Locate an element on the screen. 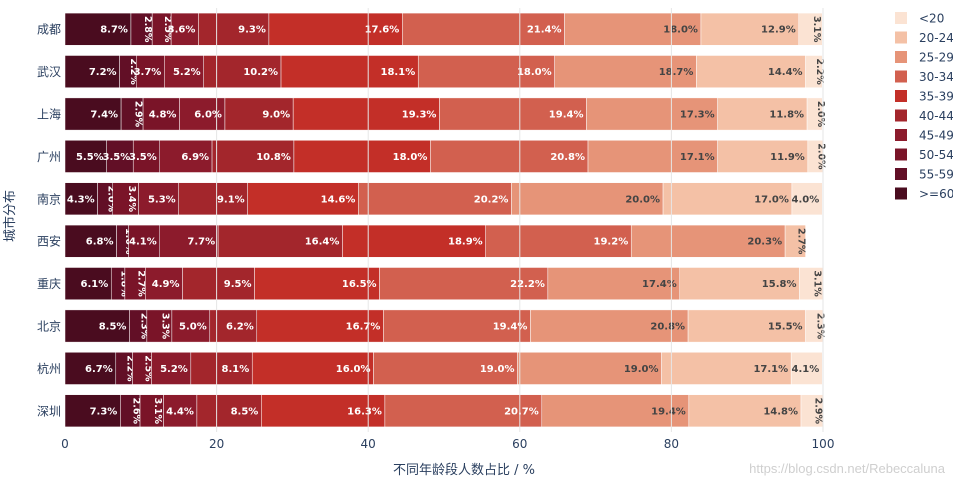 Image resolution: width=953 pixels, height=484 pixels. data-label: 12.9% is located at coordinates (778, 30).